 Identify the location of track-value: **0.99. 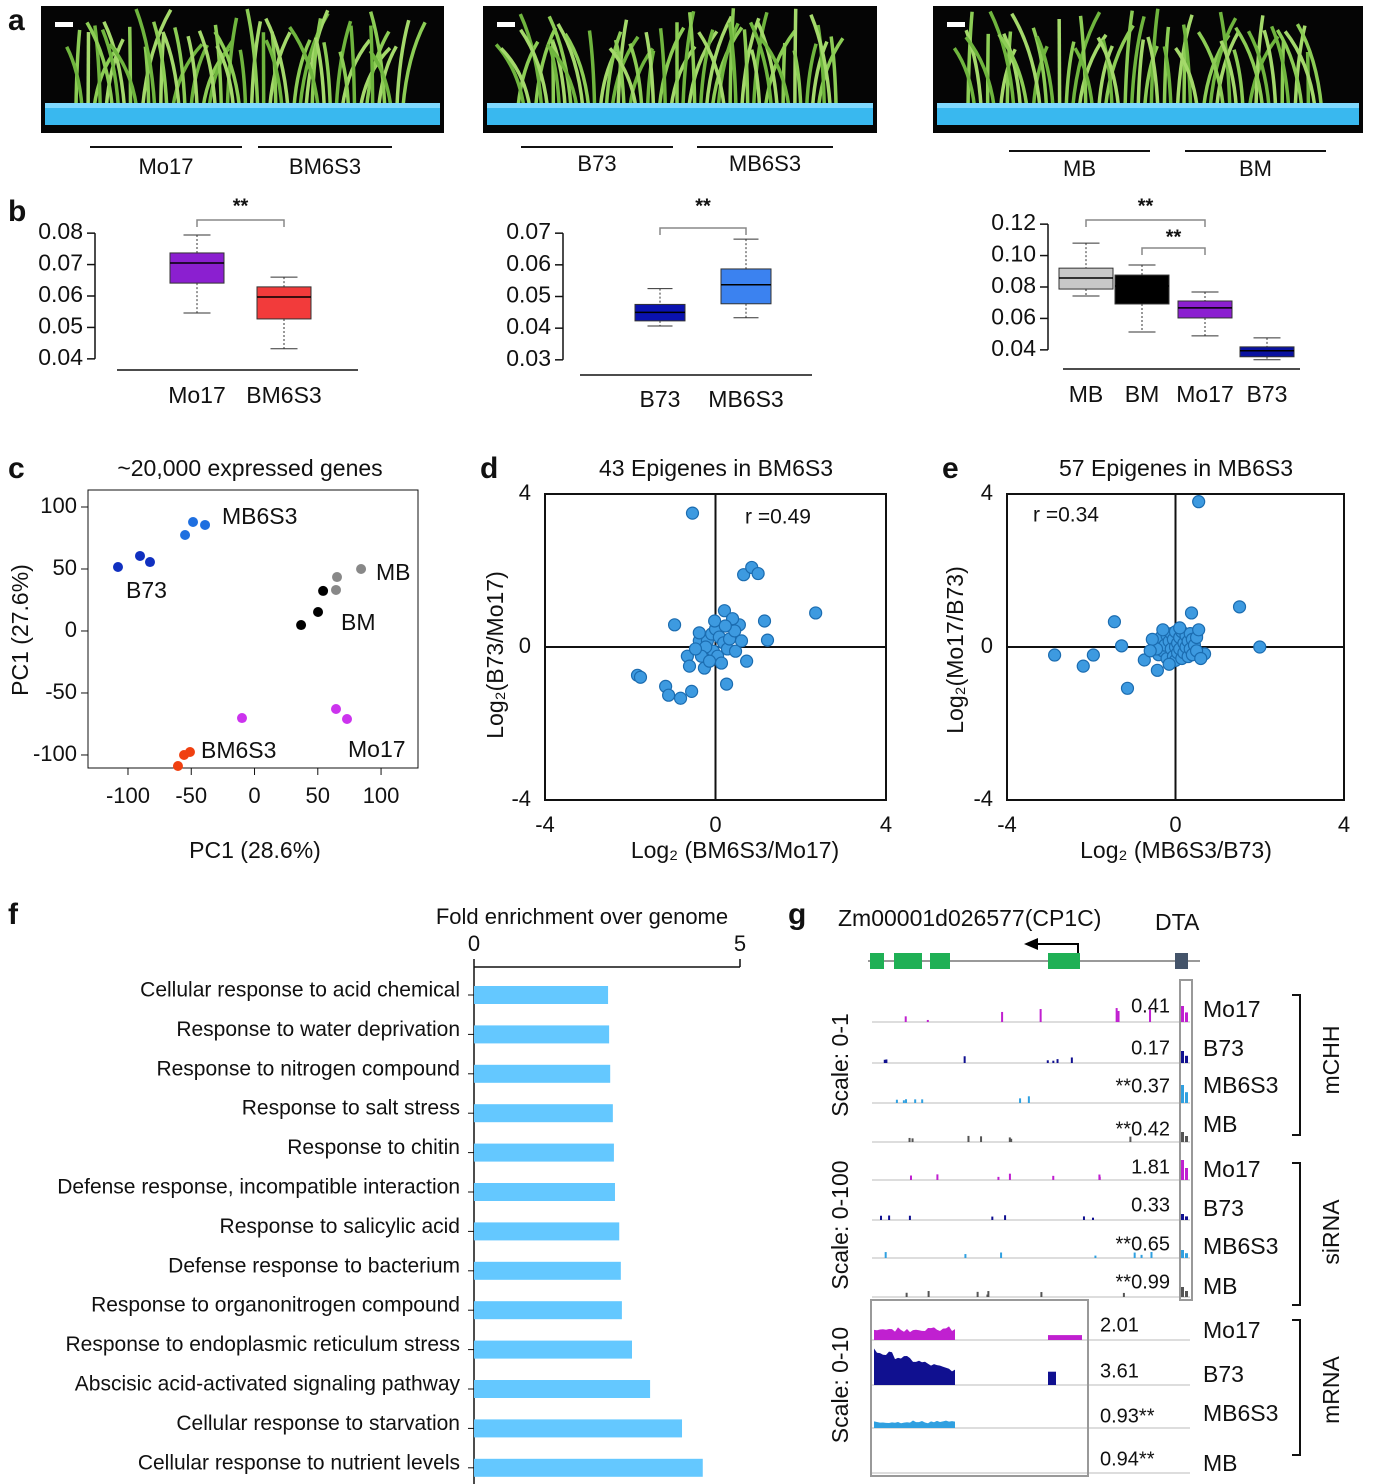
(1143, 1282).